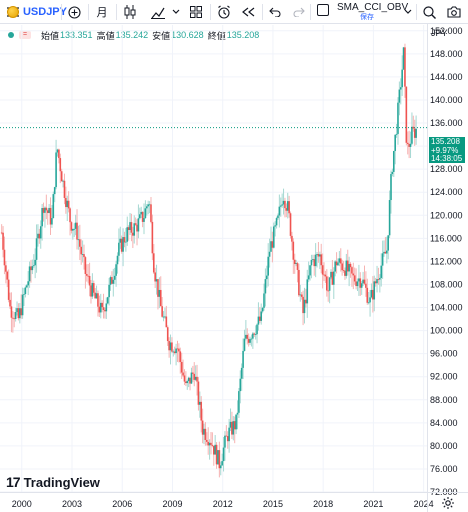  I want to click on templates-icon, so click(196, 12).